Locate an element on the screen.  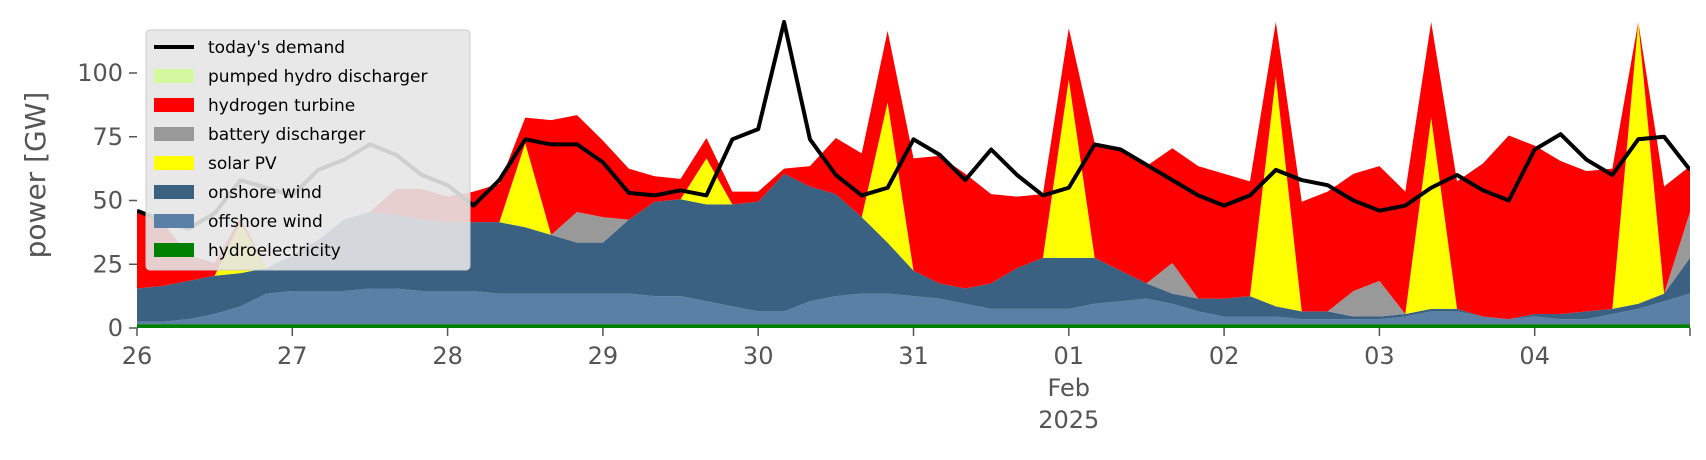
legend-box is located at coordinates (308, 150).